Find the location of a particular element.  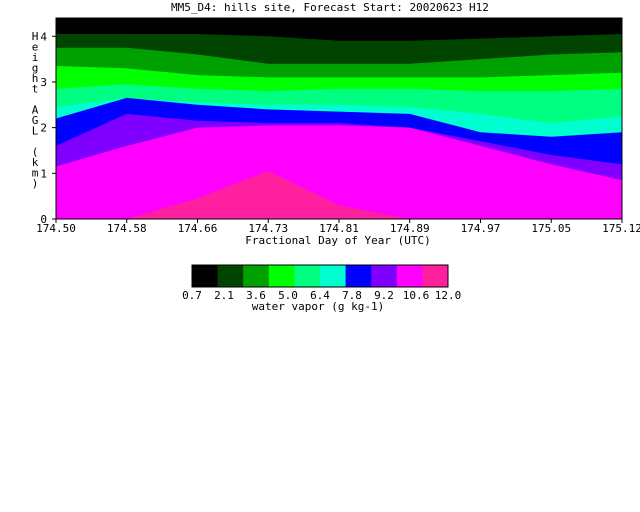

x-tick-label: 175.12 is located at coordinates (621, 228).